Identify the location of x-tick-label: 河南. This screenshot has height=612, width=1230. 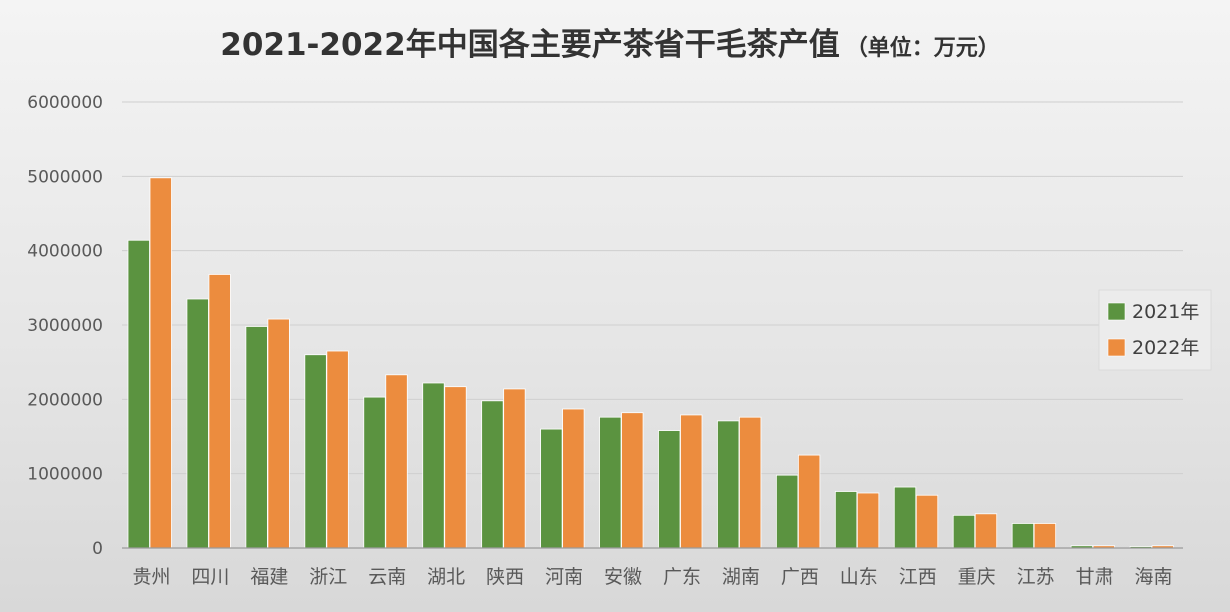
(564, 577).